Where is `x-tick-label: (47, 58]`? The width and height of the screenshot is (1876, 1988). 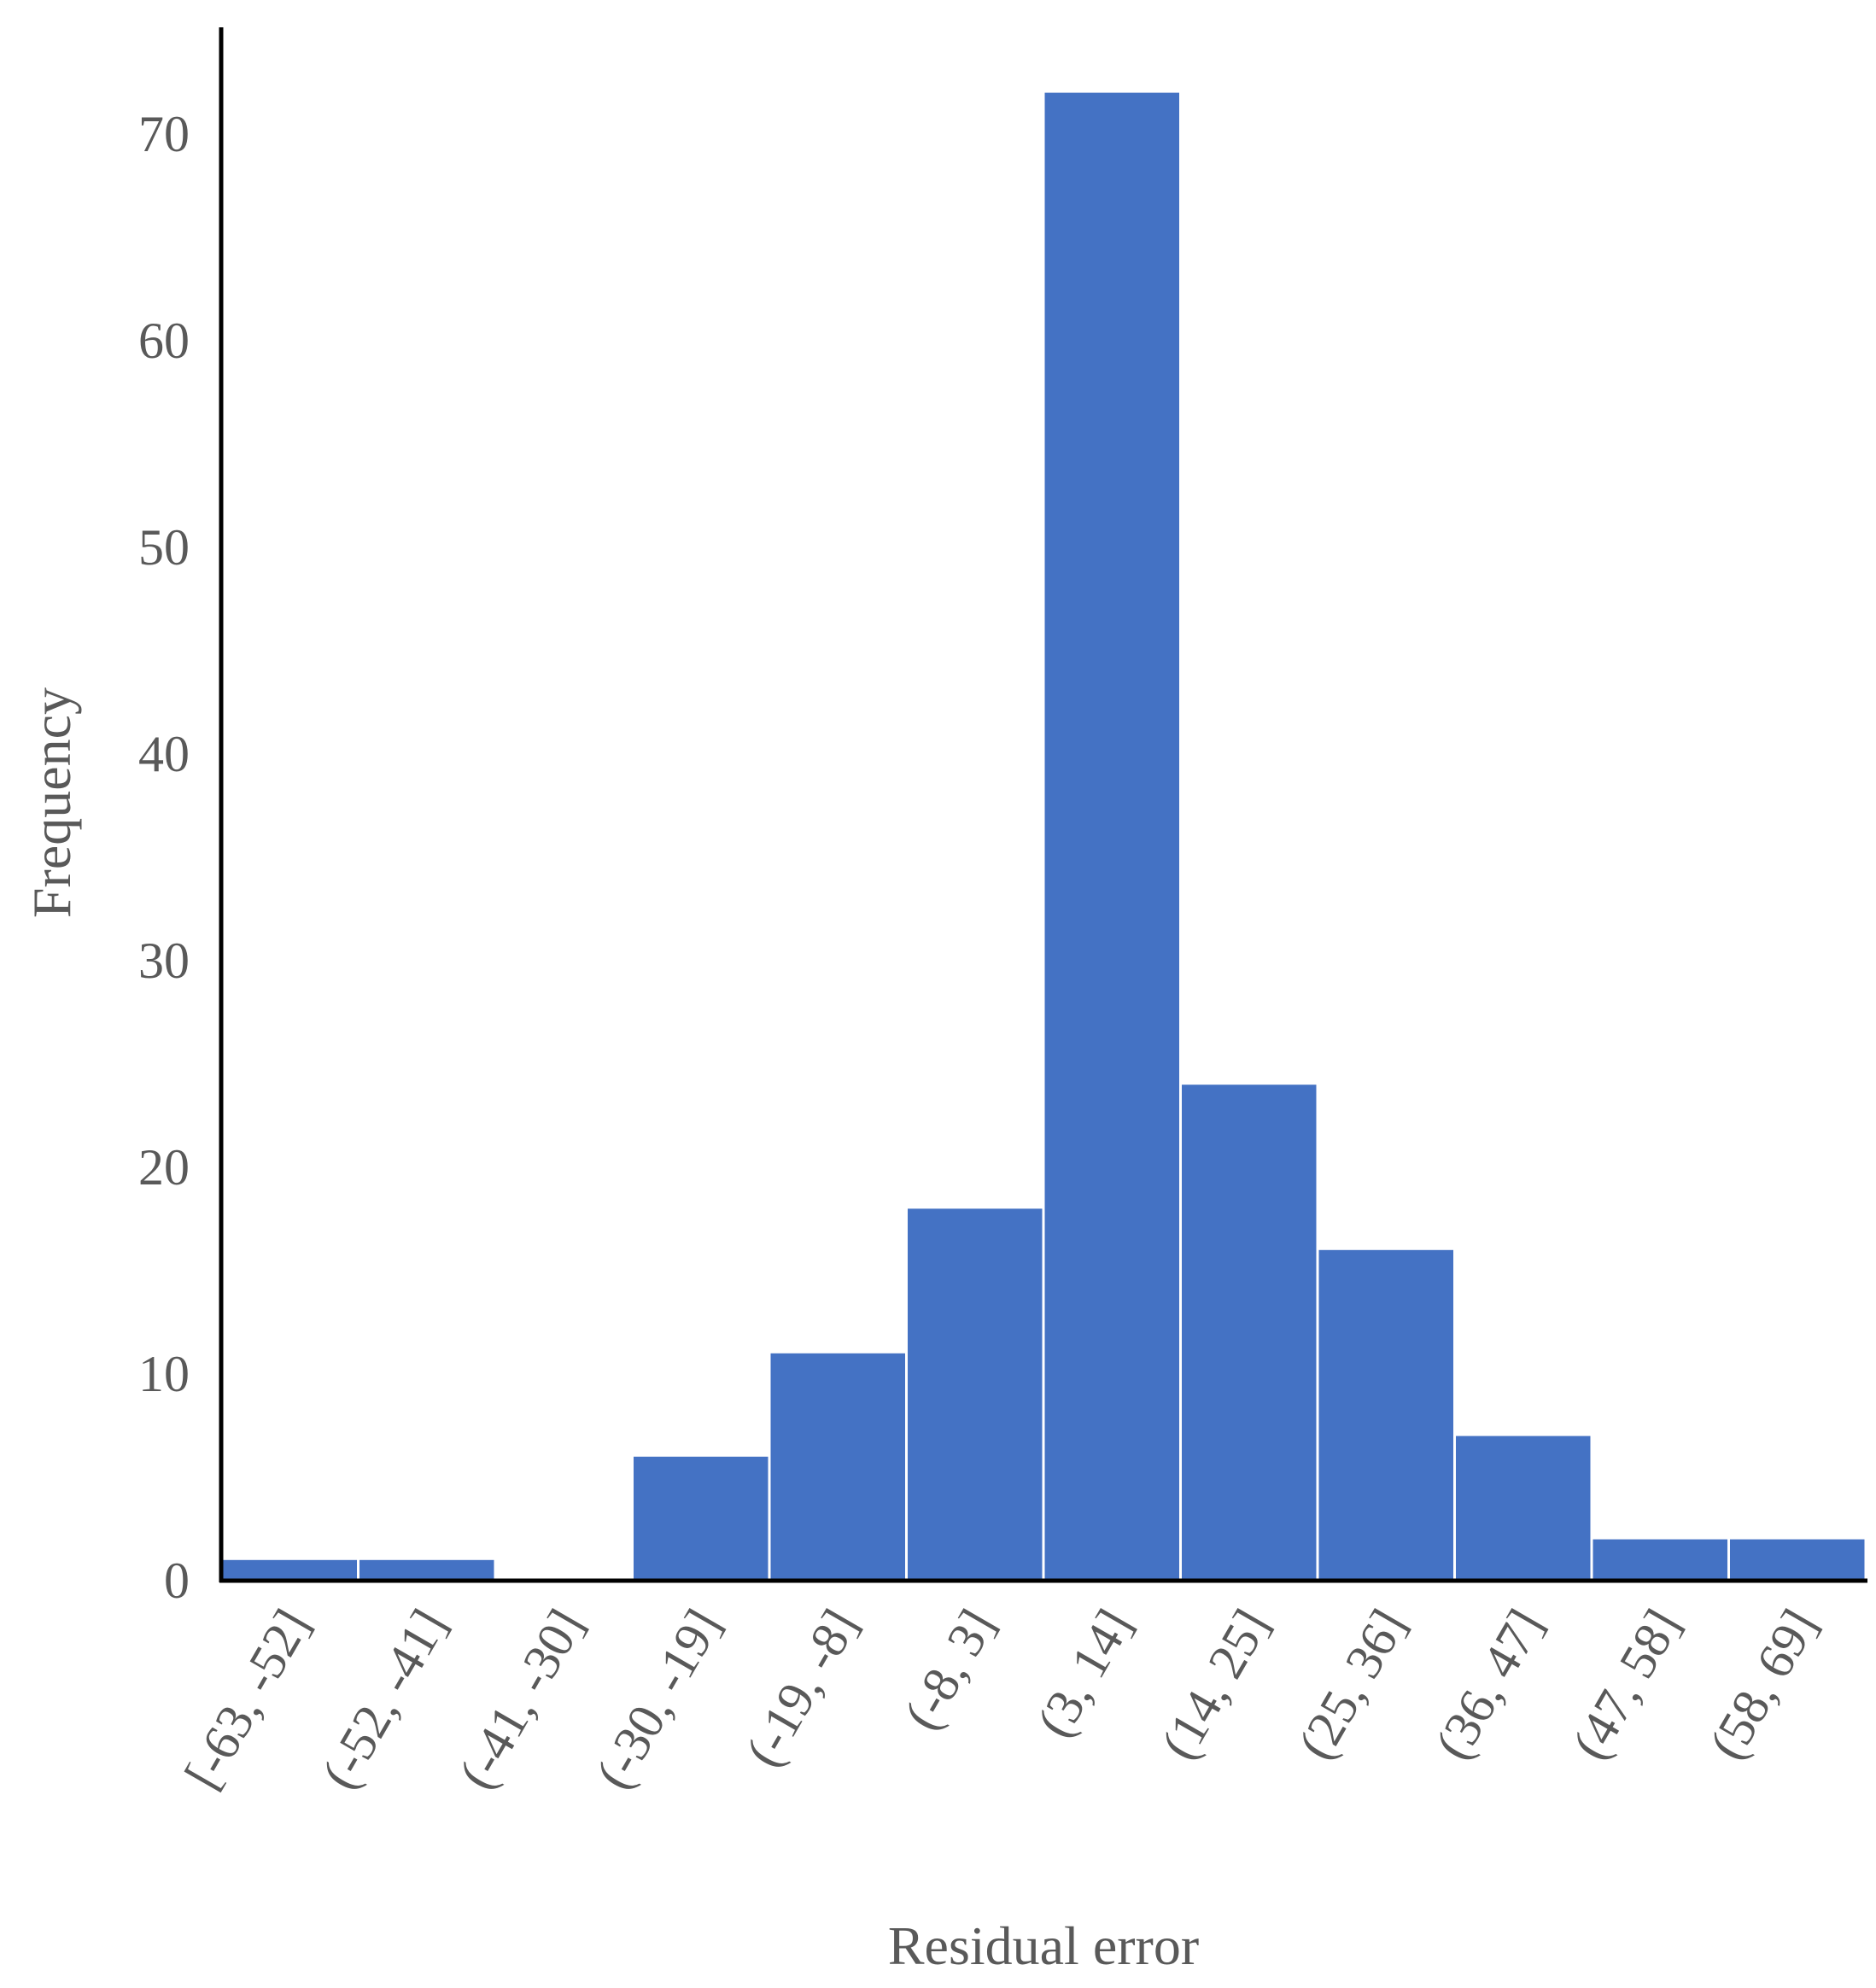
x-tick-label: (47, 58] is located at coordinates (1626, 1684).